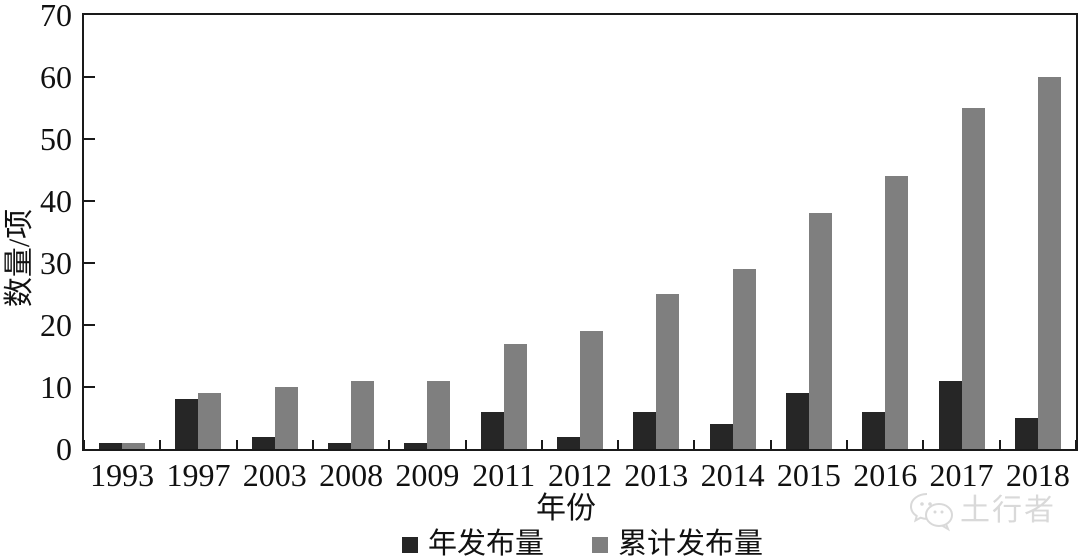  I want to click on bar-annual-2012, so click(568, 442).